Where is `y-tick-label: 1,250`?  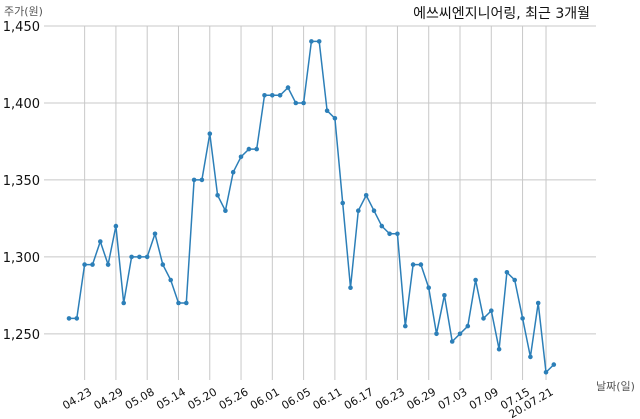
y-tick-label: 1,250 is located at coordinates (21, 335).